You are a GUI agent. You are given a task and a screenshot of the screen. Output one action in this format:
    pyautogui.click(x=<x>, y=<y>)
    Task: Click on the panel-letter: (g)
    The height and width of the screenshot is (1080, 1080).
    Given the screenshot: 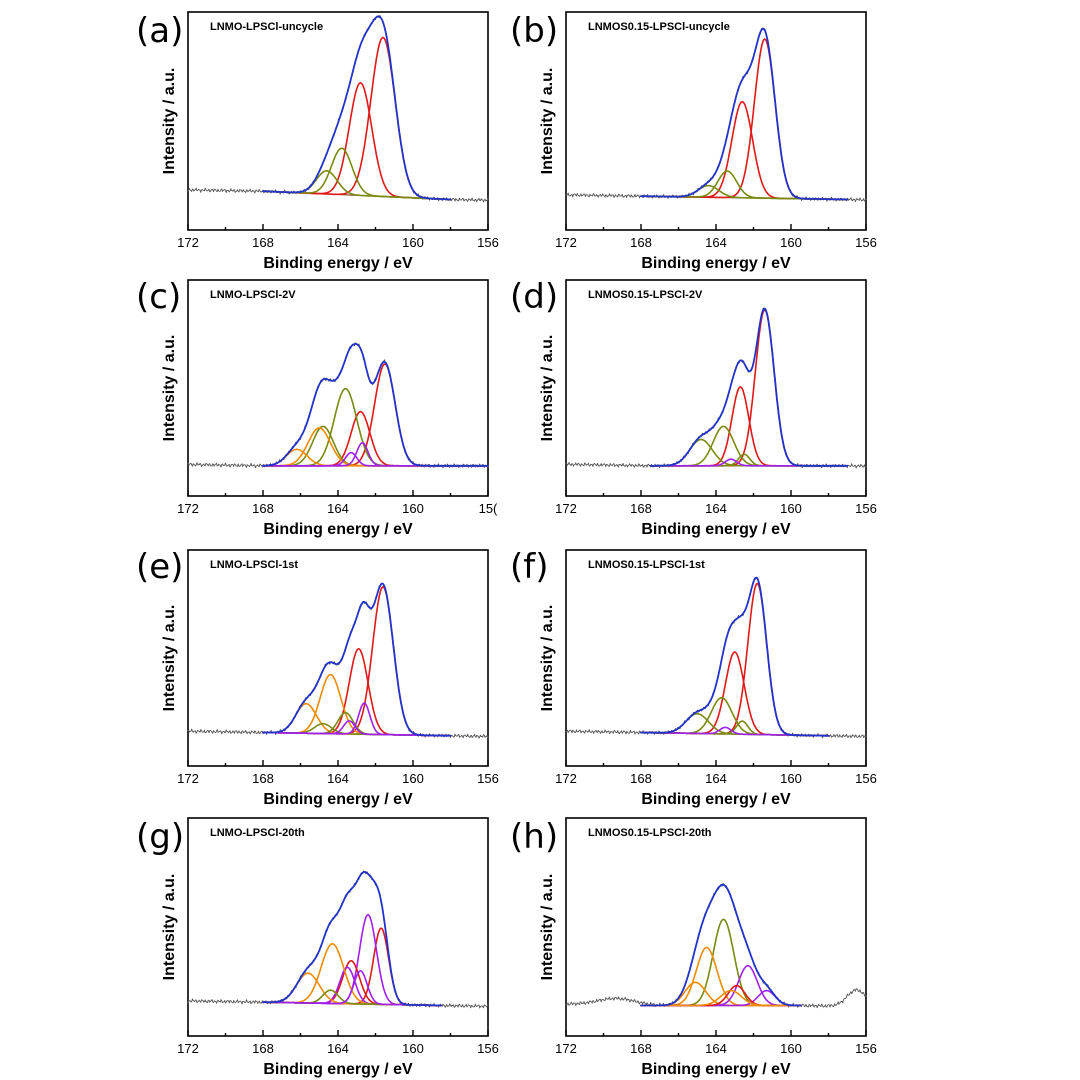 What is the action you would take?
    pyautogui.click(x=160, y=837)
    